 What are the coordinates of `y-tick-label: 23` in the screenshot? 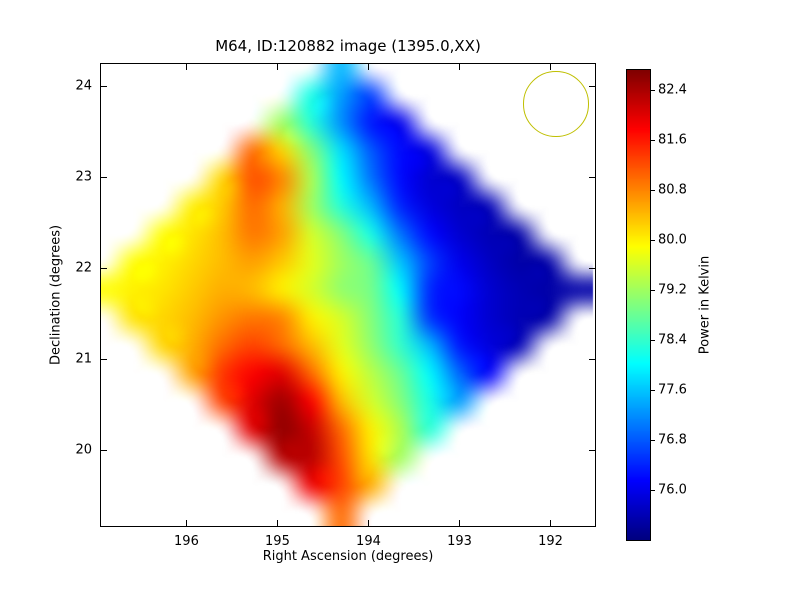 It's located at (83, 177).